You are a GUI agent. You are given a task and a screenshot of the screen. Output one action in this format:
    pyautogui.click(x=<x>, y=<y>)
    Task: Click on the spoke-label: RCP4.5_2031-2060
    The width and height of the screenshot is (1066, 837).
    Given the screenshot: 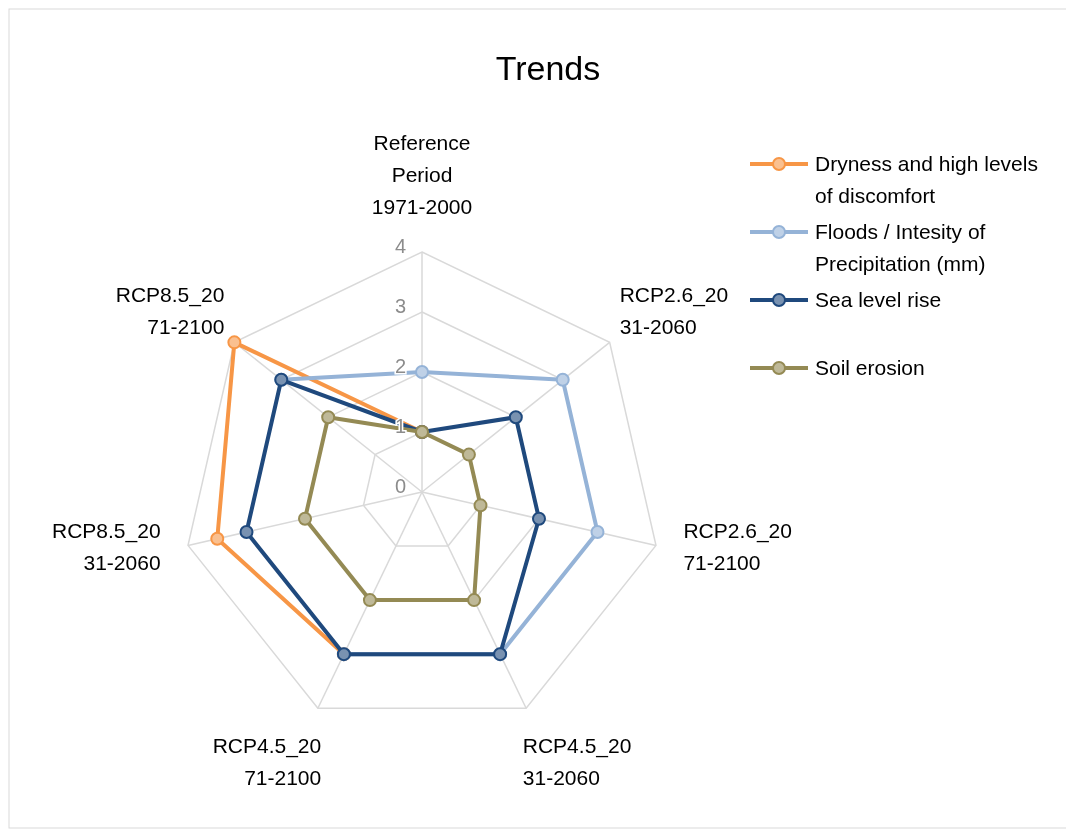 What is the action you would take?
    pyautogui.click(x=577, y=761)
    